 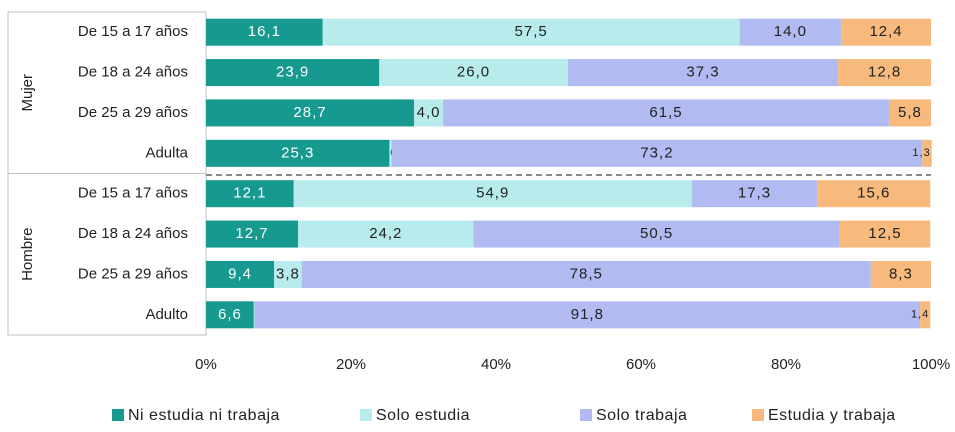 I want to click on data-label: 9,4, so click(x=240, y=273).